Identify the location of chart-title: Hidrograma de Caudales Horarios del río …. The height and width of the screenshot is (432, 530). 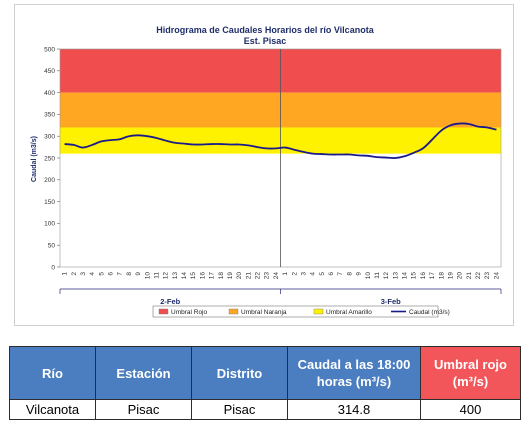
(265, 30).